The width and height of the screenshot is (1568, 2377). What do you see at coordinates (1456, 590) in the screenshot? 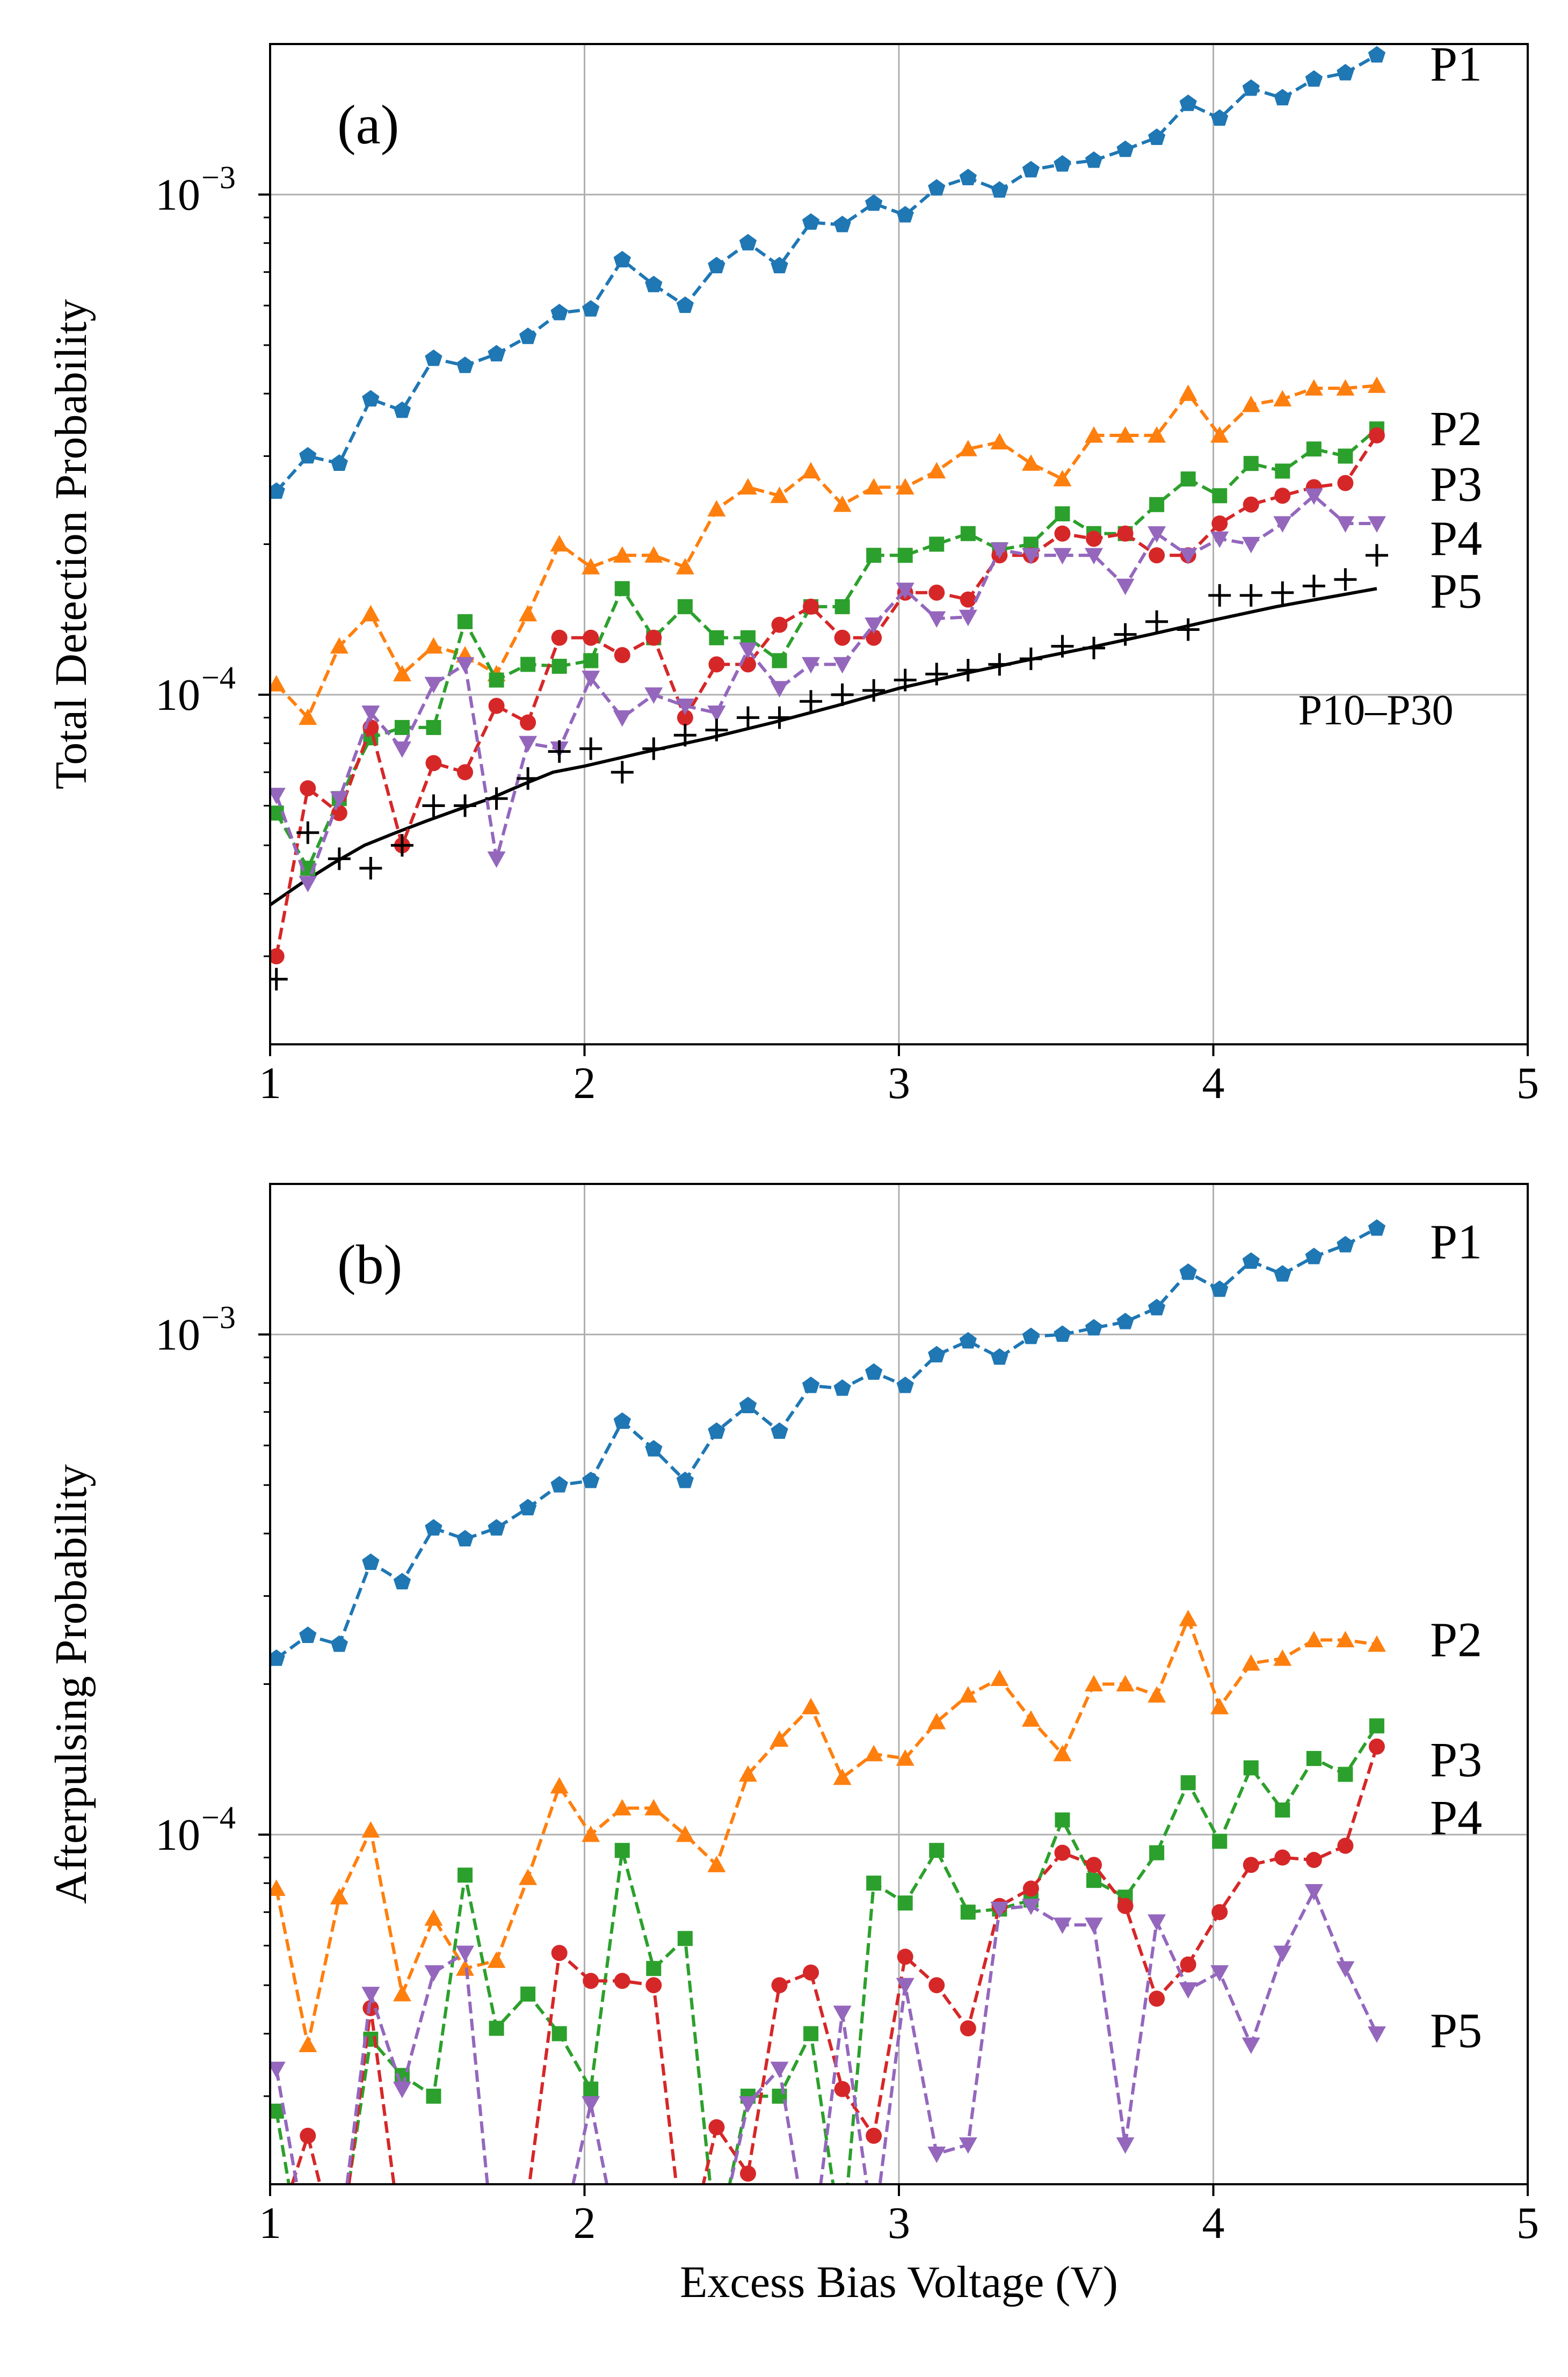
I see `series-label: P5` at bounding box center [1456, 590].